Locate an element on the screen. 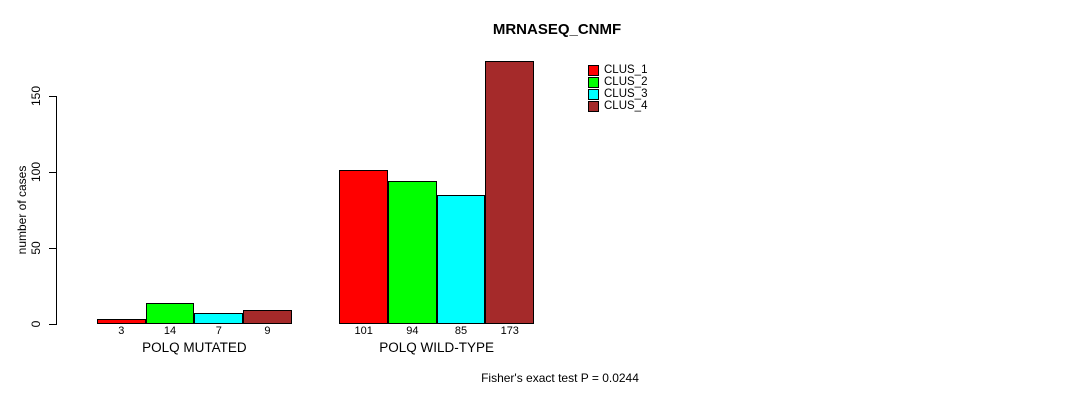  y-axis-tick-label: 100 is located at coordinates (36, 172).